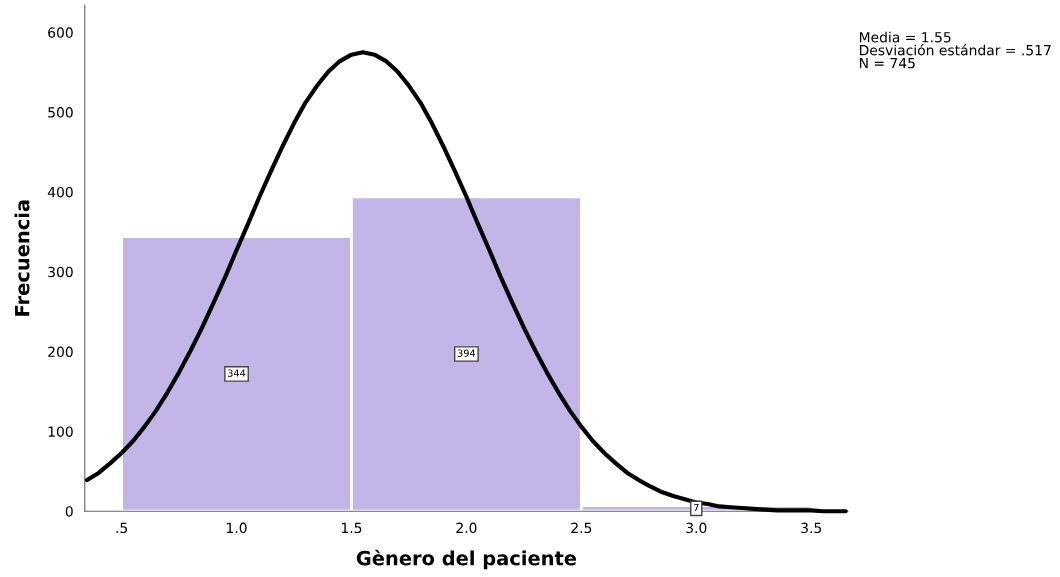 Image resolution: width=1060 pixels, height=577 pixels. I want to click on x-tick-label: 3.5, so click(811, 528).